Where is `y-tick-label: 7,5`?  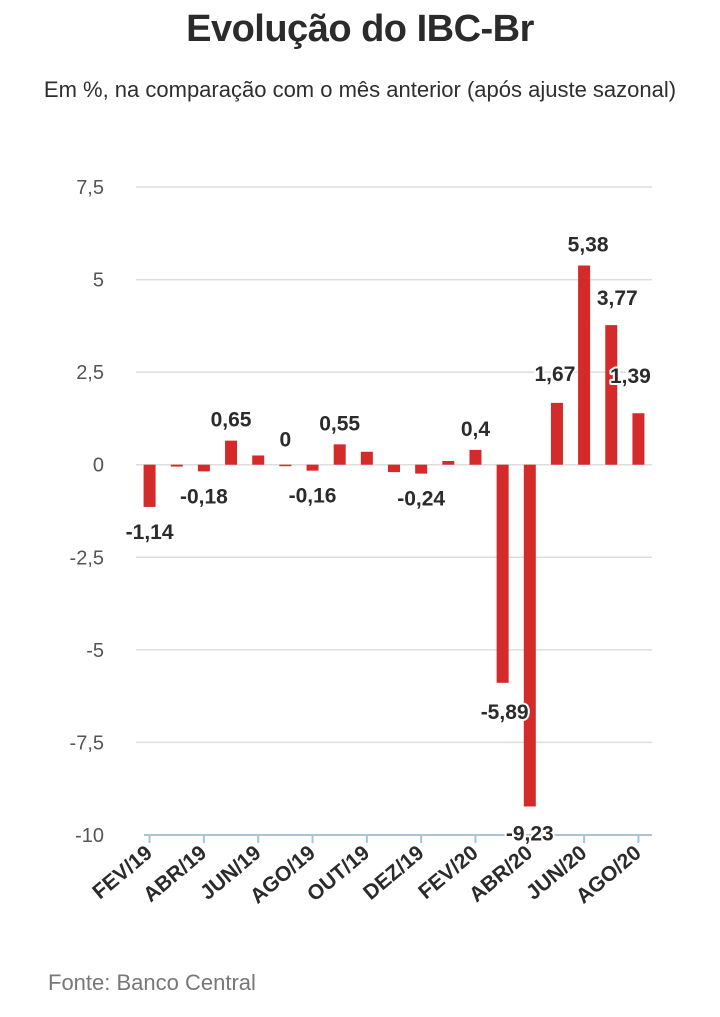 y-tick-label: 7,5 is located at coordinates (90, 188).